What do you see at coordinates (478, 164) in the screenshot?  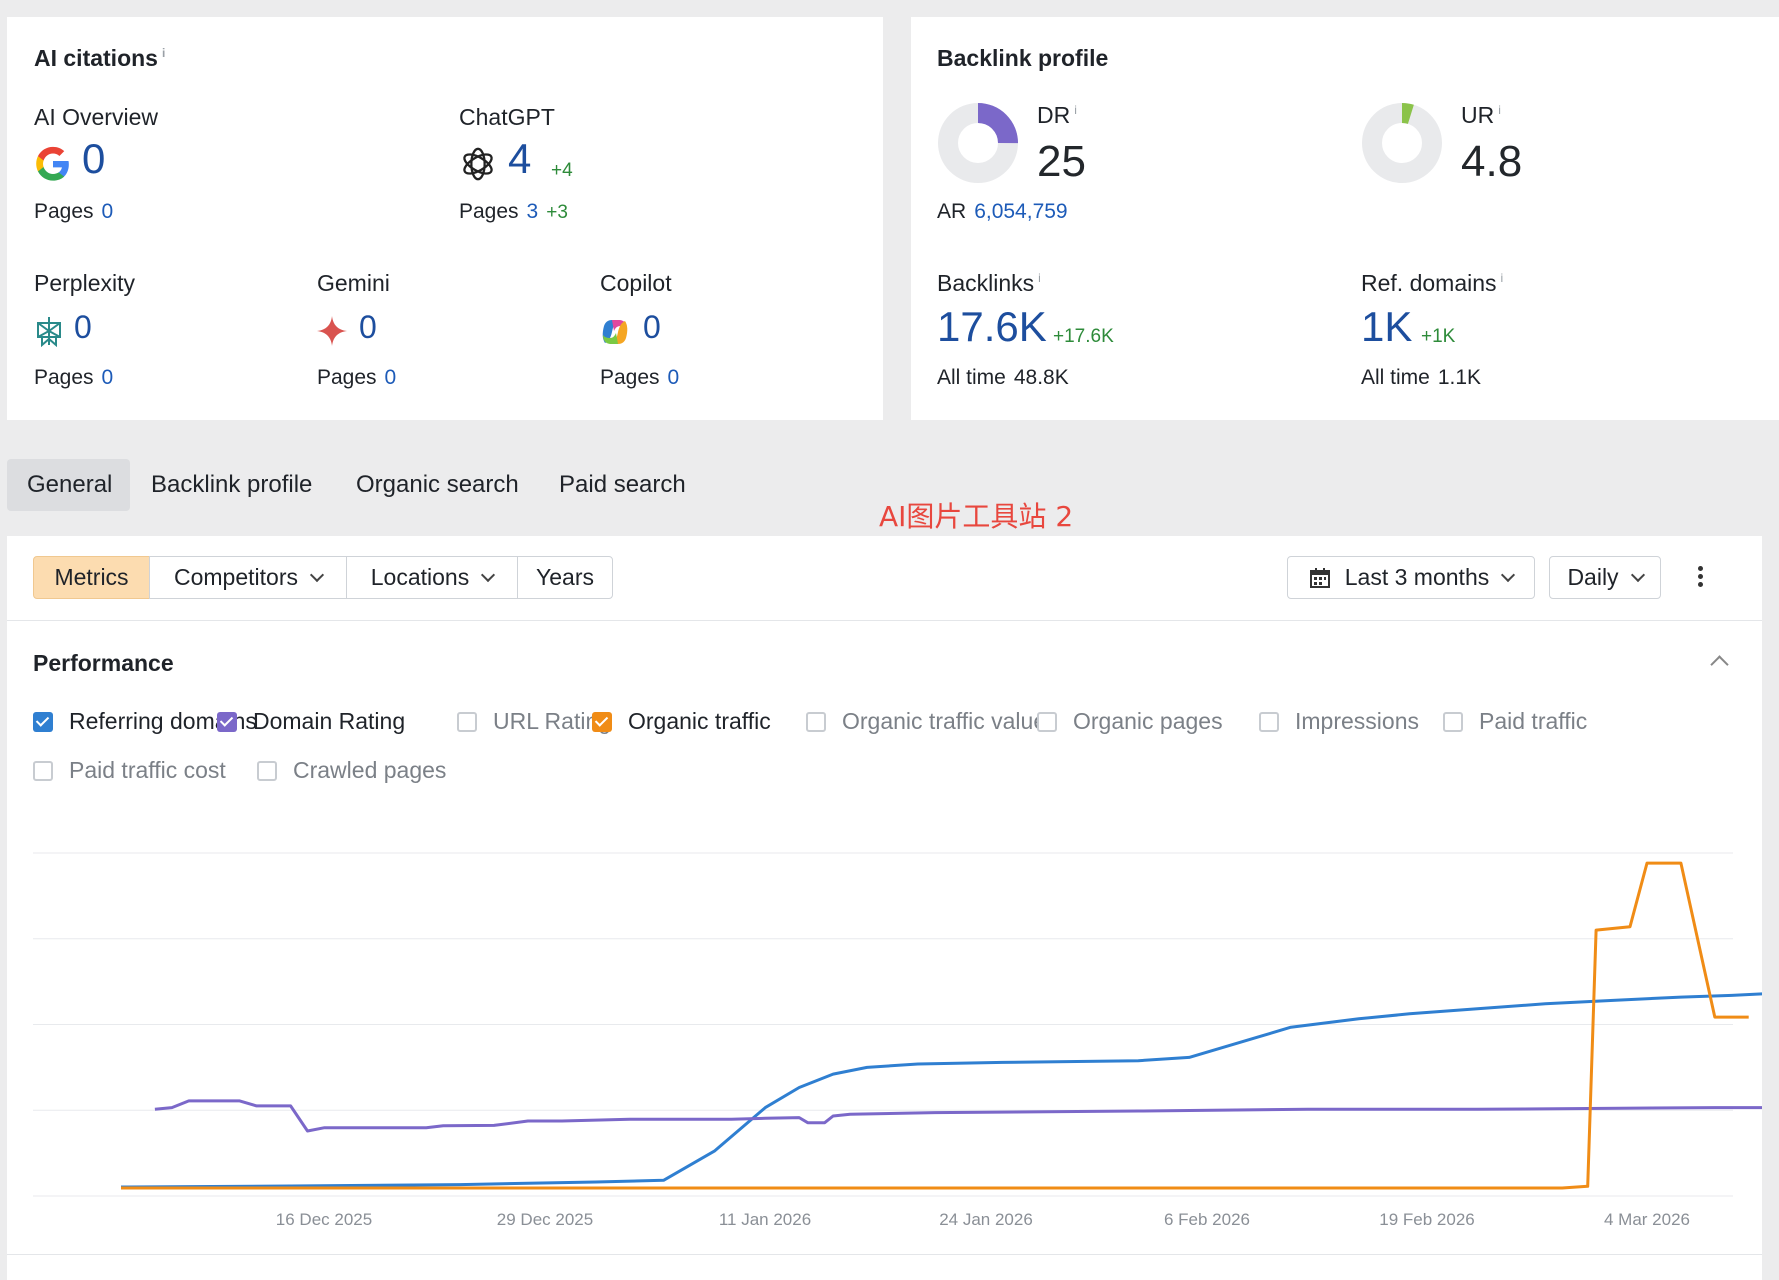 I see `chatgpt-icon` at bounding box center [478, 164].